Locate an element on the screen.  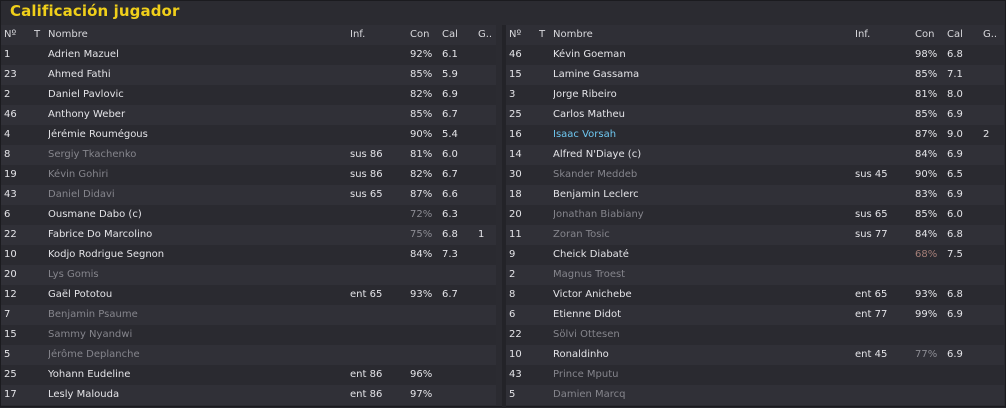
table-row: 22 Fabrice Do Marcolino 75% 6.8 1 is located at coordinates (248, 235).